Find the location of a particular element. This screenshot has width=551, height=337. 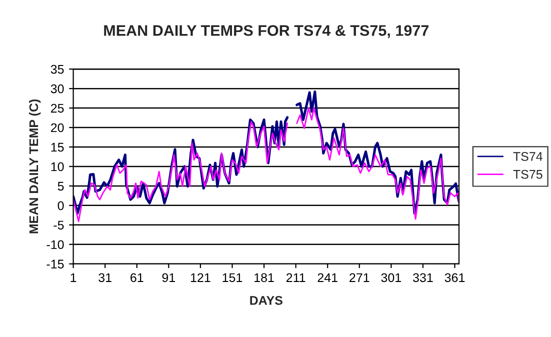

x-tick-label: 241 is located at coordinates (328, 277).